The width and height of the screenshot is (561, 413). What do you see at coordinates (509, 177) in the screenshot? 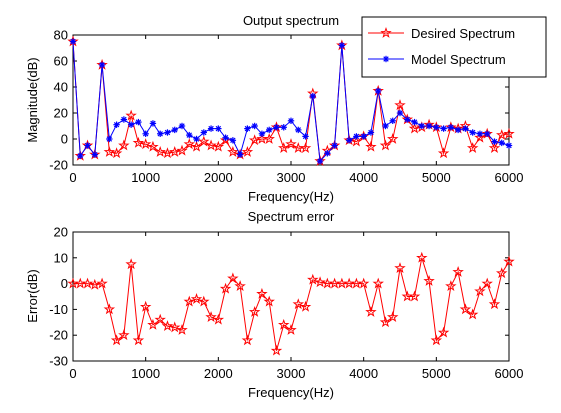
I see `x-tick-label: 6000` at bounding box center [509, 177].